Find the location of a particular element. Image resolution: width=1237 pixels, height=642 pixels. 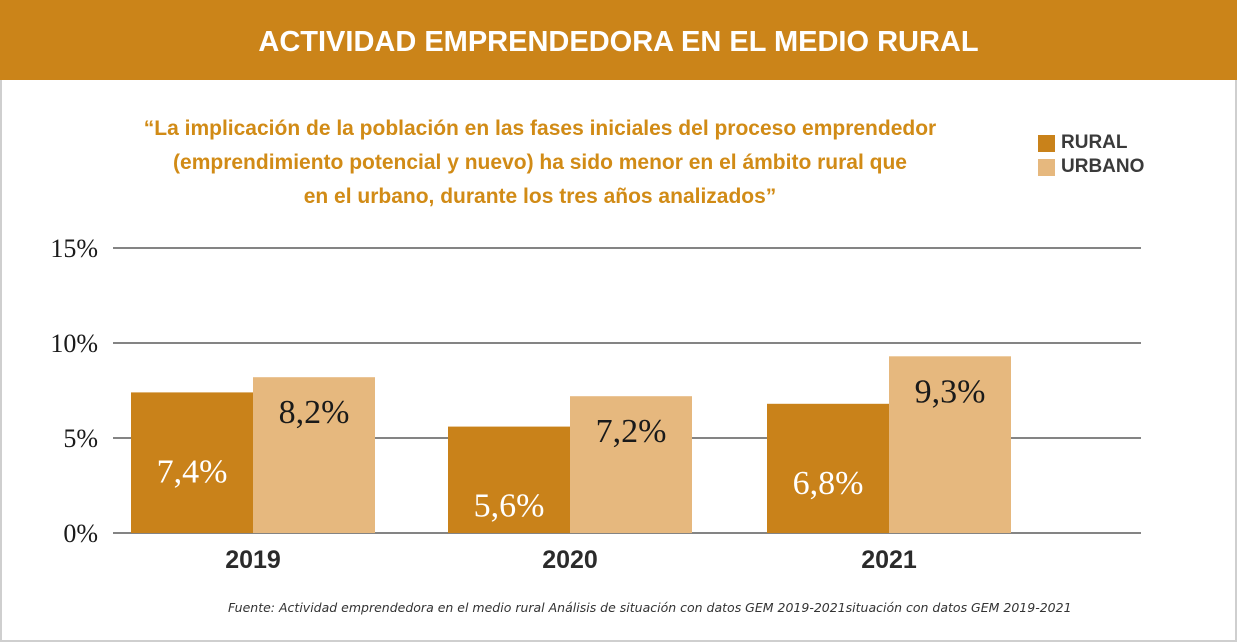

bar-rural-2021 is located at coordinates (828, 468).